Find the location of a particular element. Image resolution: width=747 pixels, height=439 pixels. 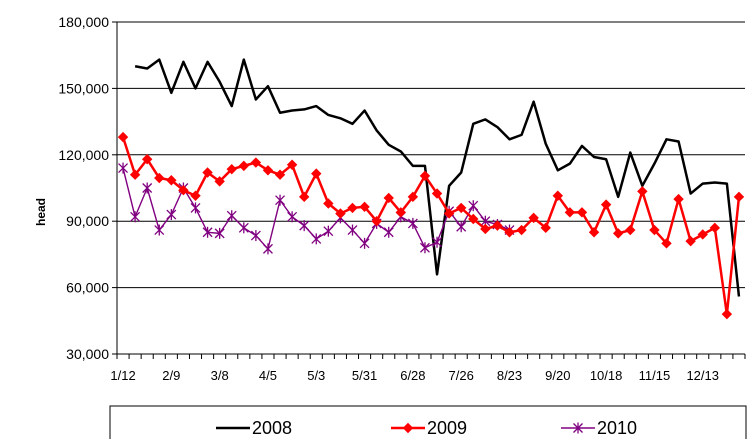

y-axis-tick-labels: 30,000 60,000 90,000 120,000 150,000 180,000 is located at coordinates (83, 188).